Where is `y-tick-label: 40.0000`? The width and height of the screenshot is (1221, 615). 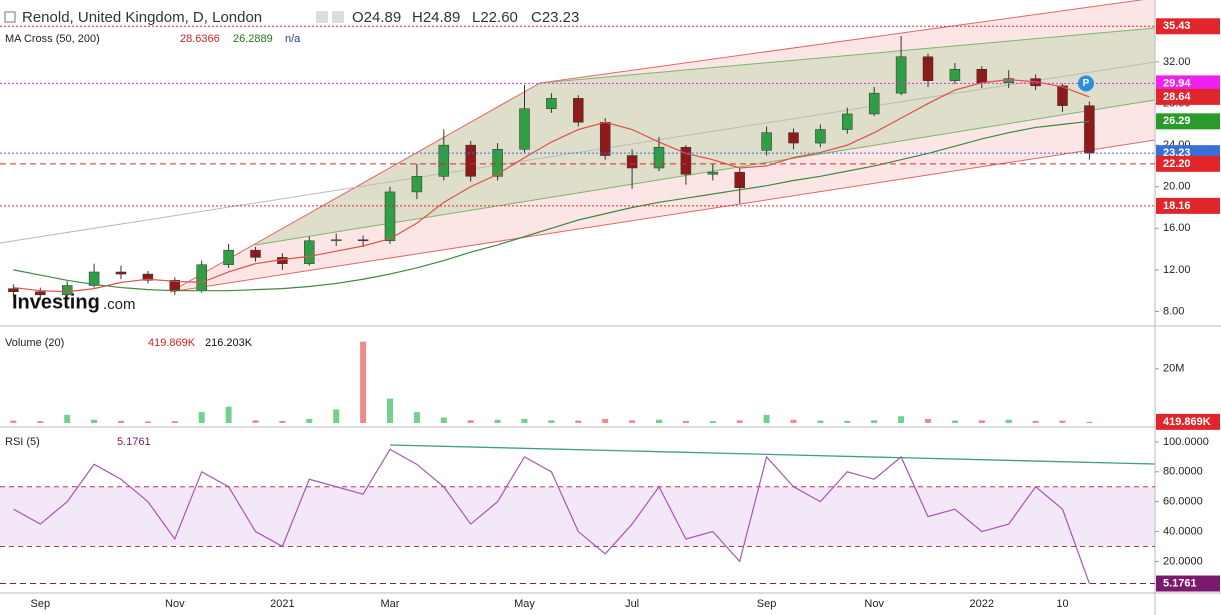
y-tick-label: 40.0000 is located at coordinates (1183, 531).